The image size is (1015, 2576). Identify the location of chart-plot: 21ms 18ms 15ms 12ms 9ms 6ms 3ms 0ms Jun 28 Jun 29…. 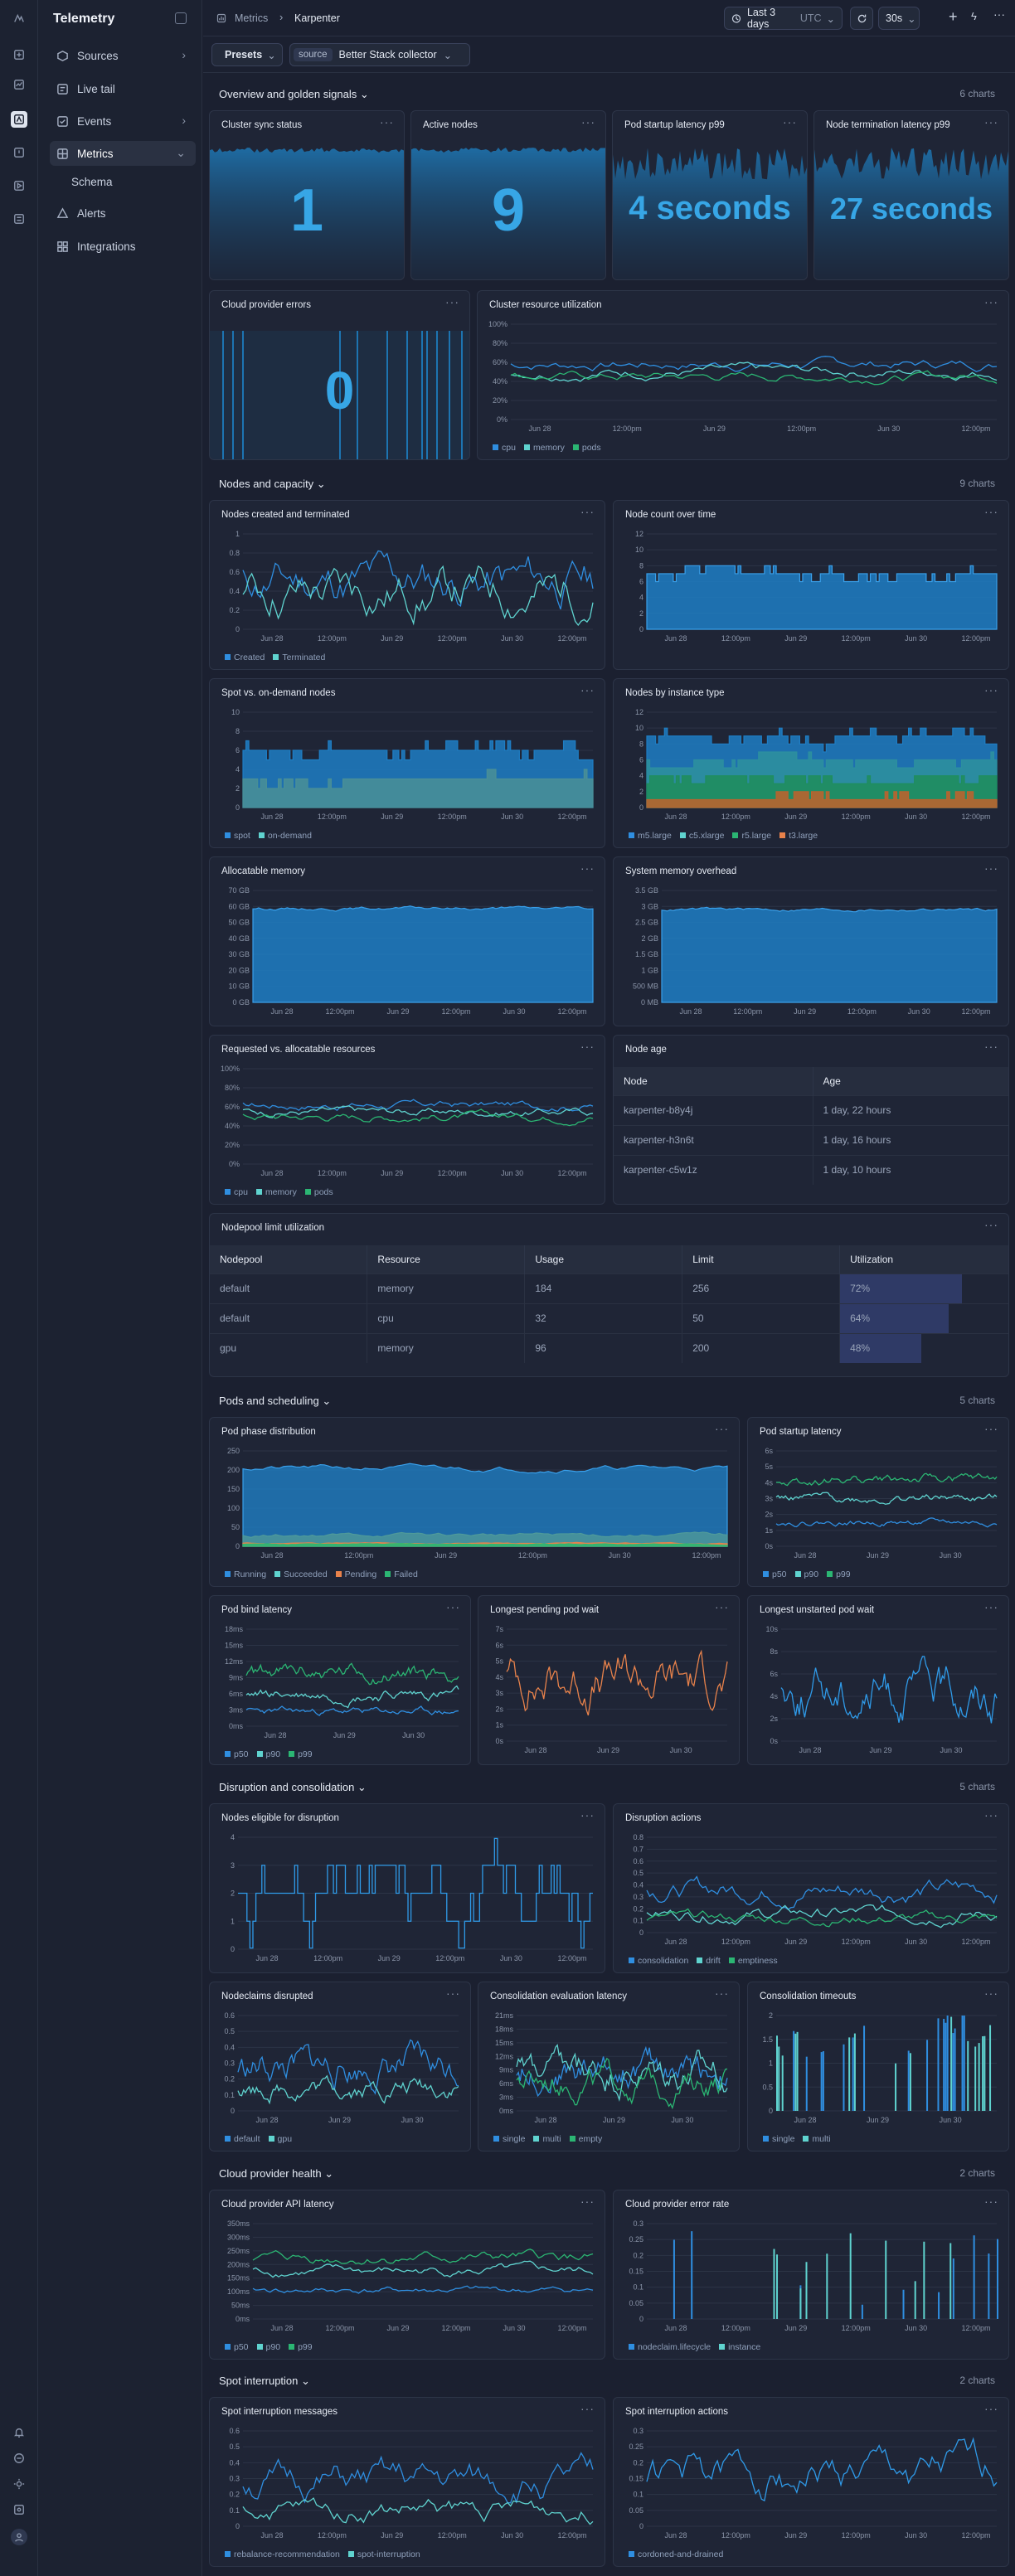
(609, 2067).